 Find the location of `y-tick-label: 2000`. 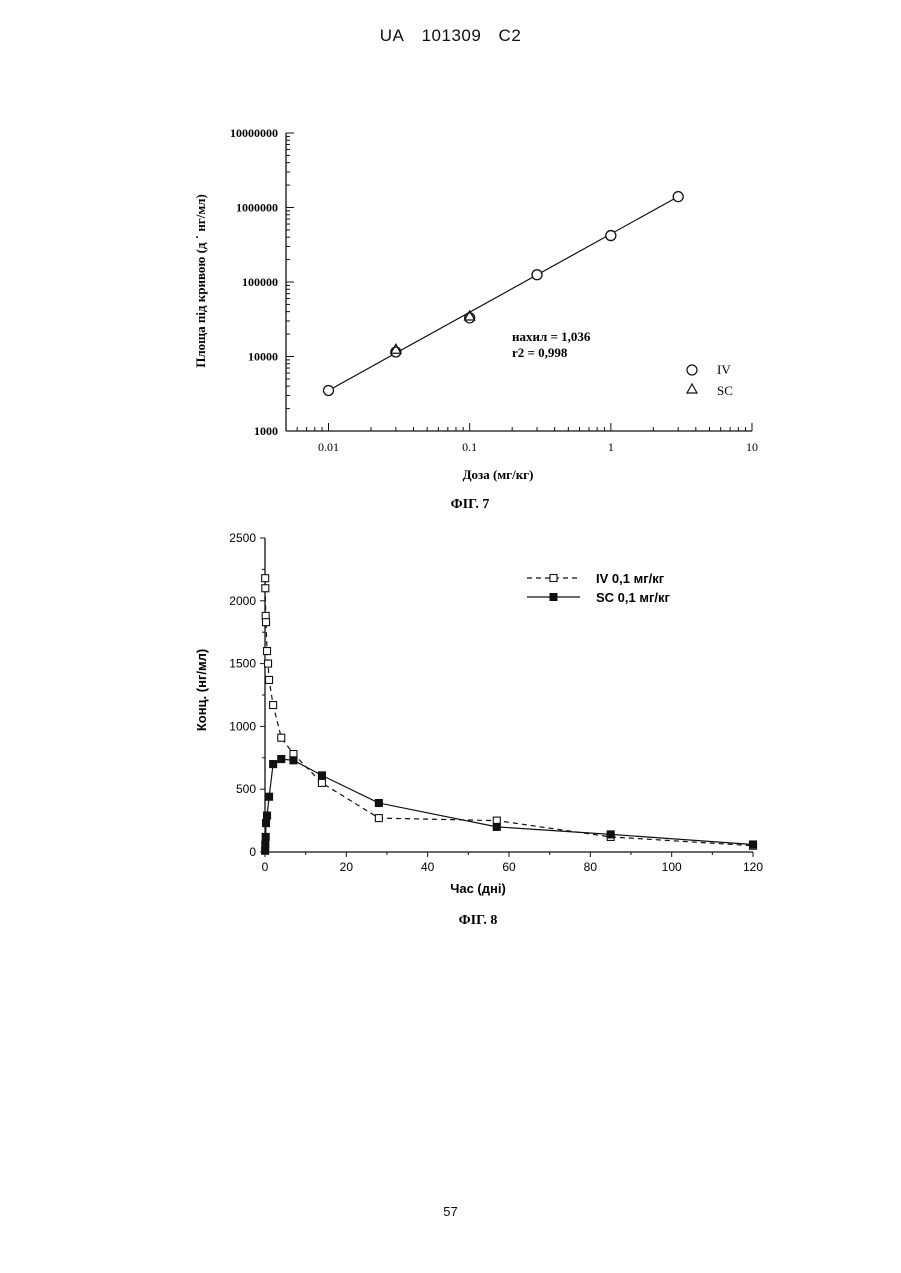

y-tick-label: 2000 is located at coordinates (242, 601).